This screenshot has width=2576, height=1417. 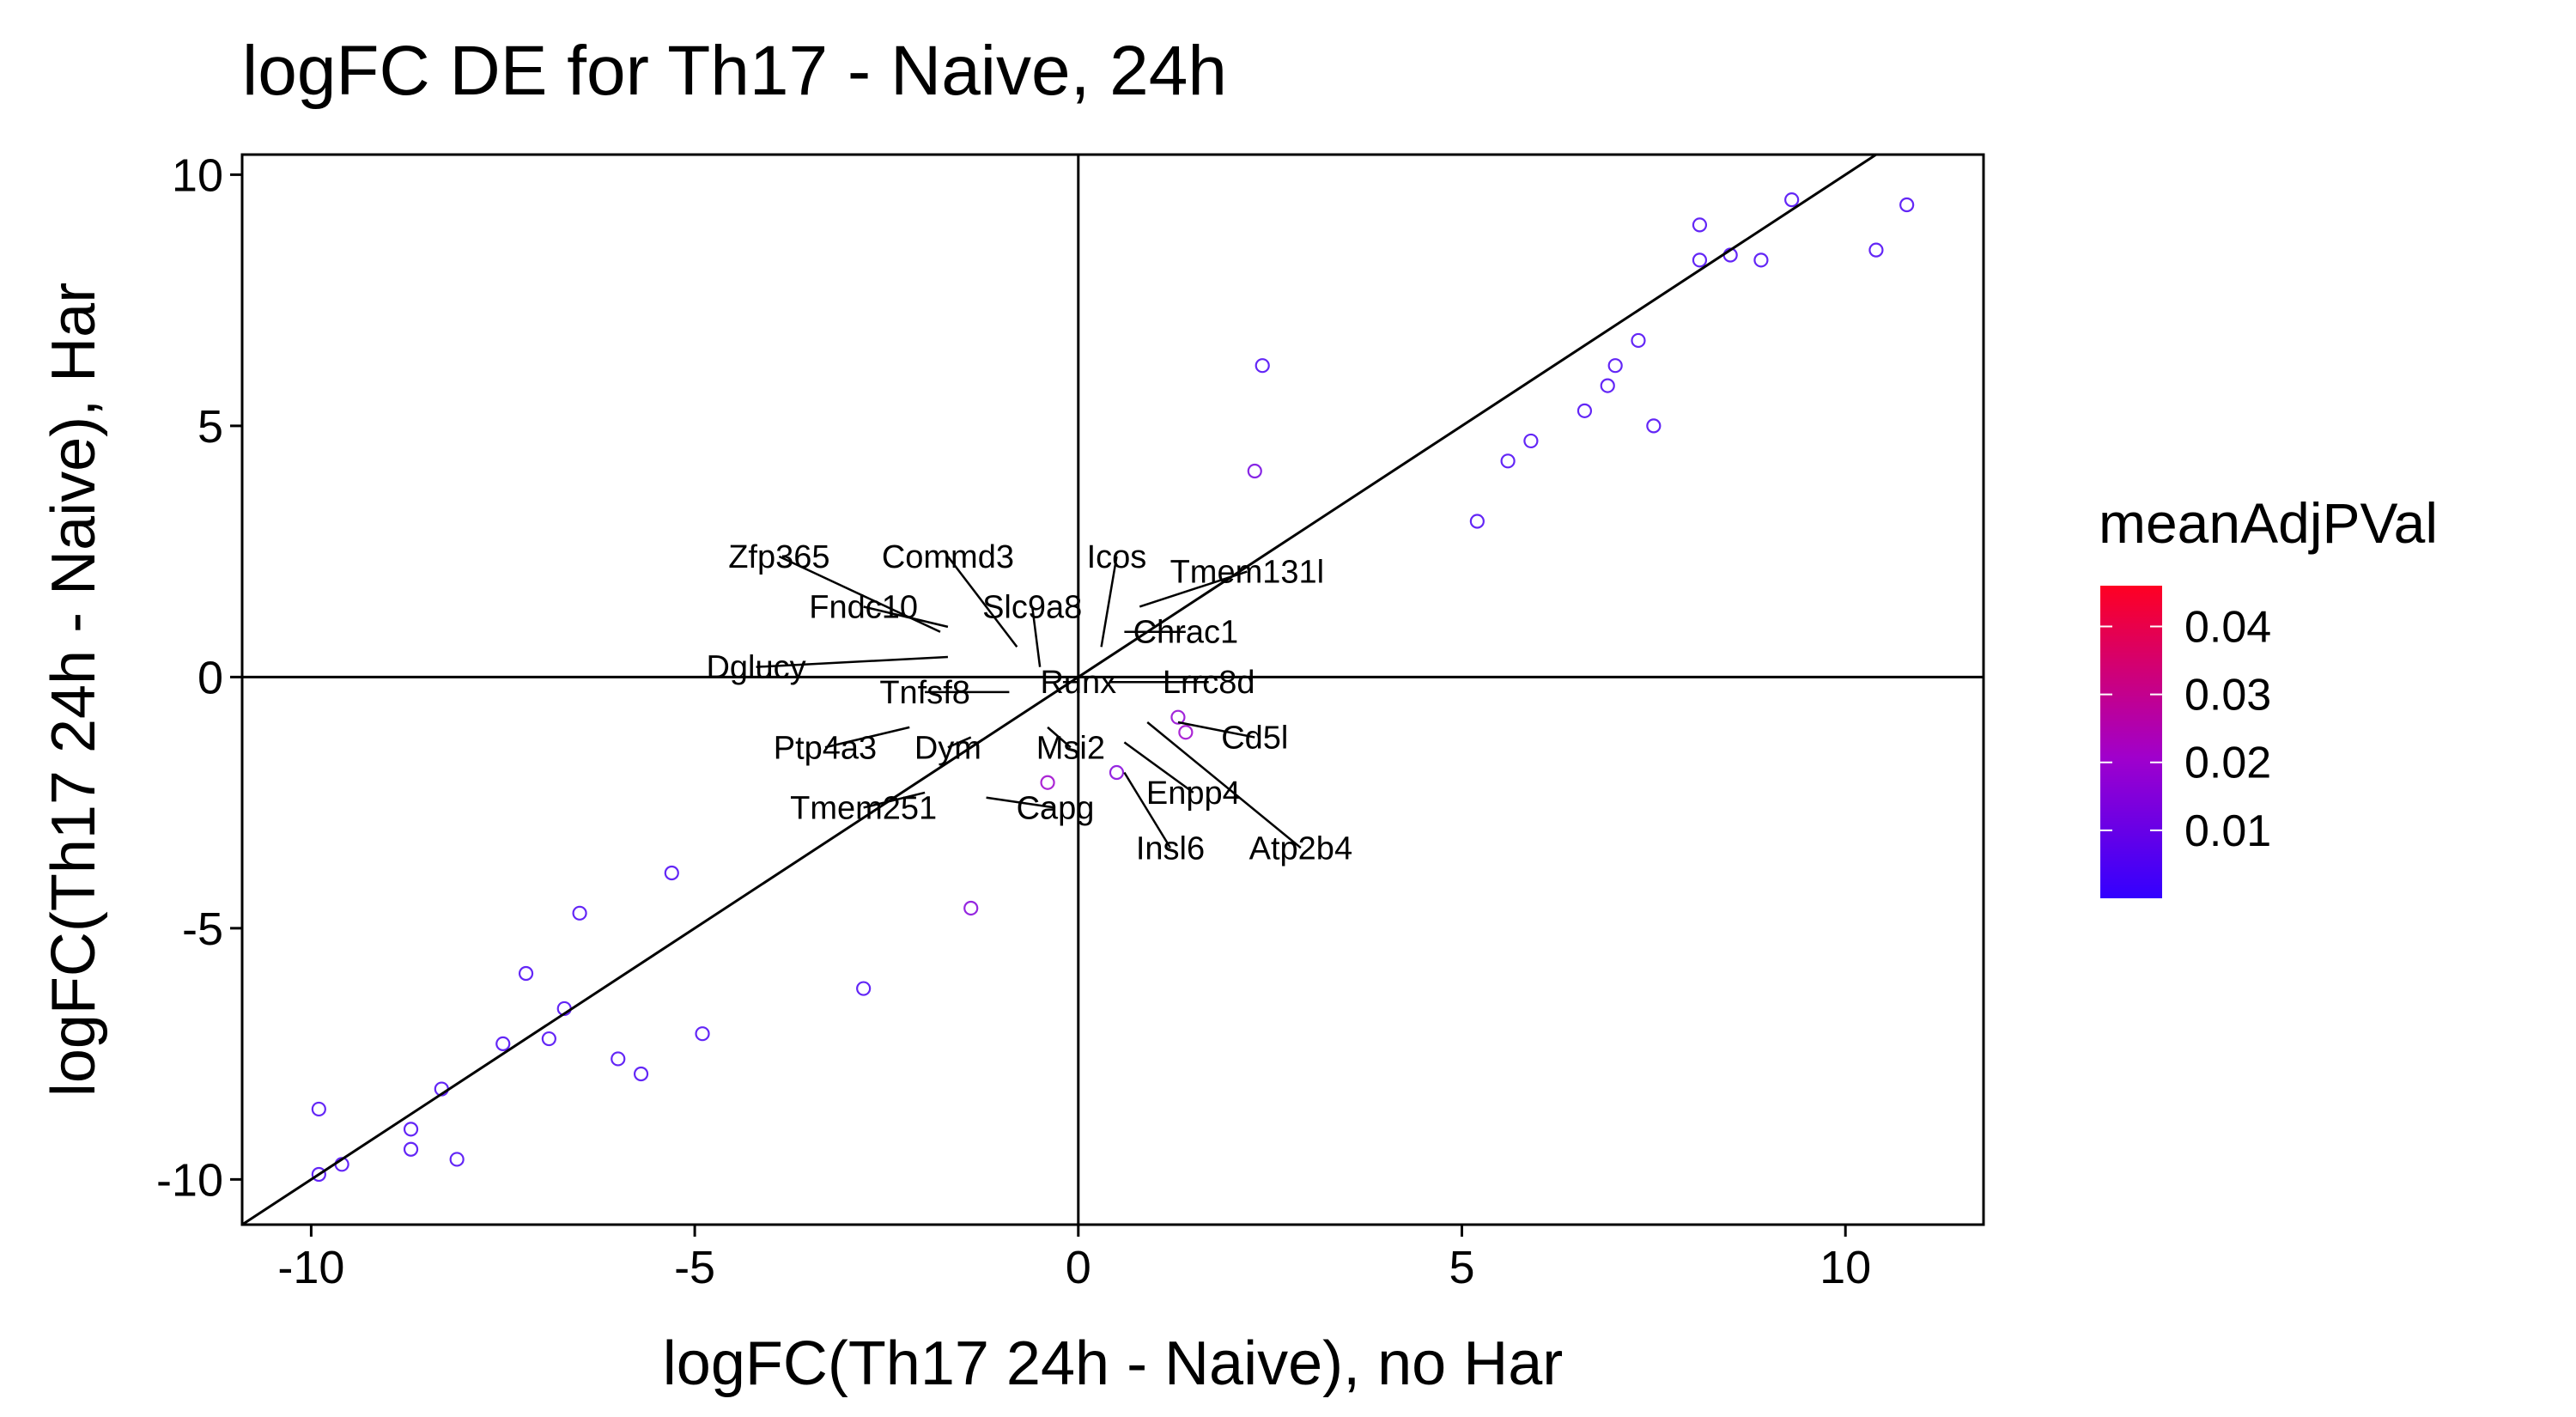 I want to click on legend-tick-label: 0.01, so click(x=2228, y=831).